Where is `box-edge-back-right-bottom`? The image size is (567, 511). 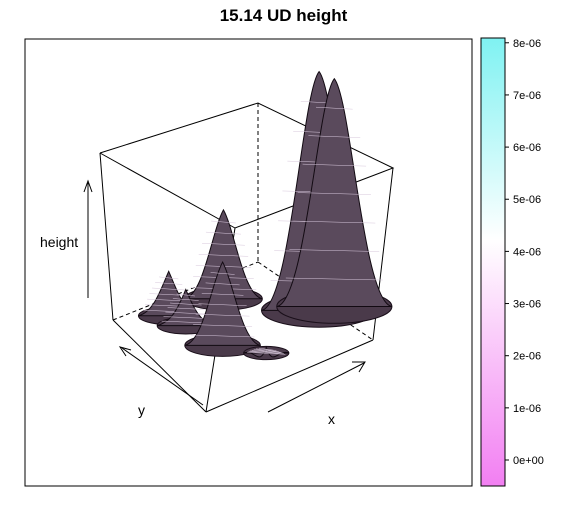
box-edge-back-right-bottom is located at coordinates (315, 301).